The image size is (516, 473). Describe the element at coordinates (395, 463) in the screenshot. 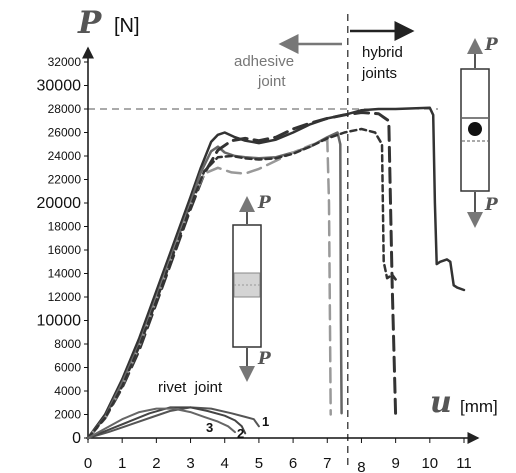

I see `x-tick-label: 9` at that location.